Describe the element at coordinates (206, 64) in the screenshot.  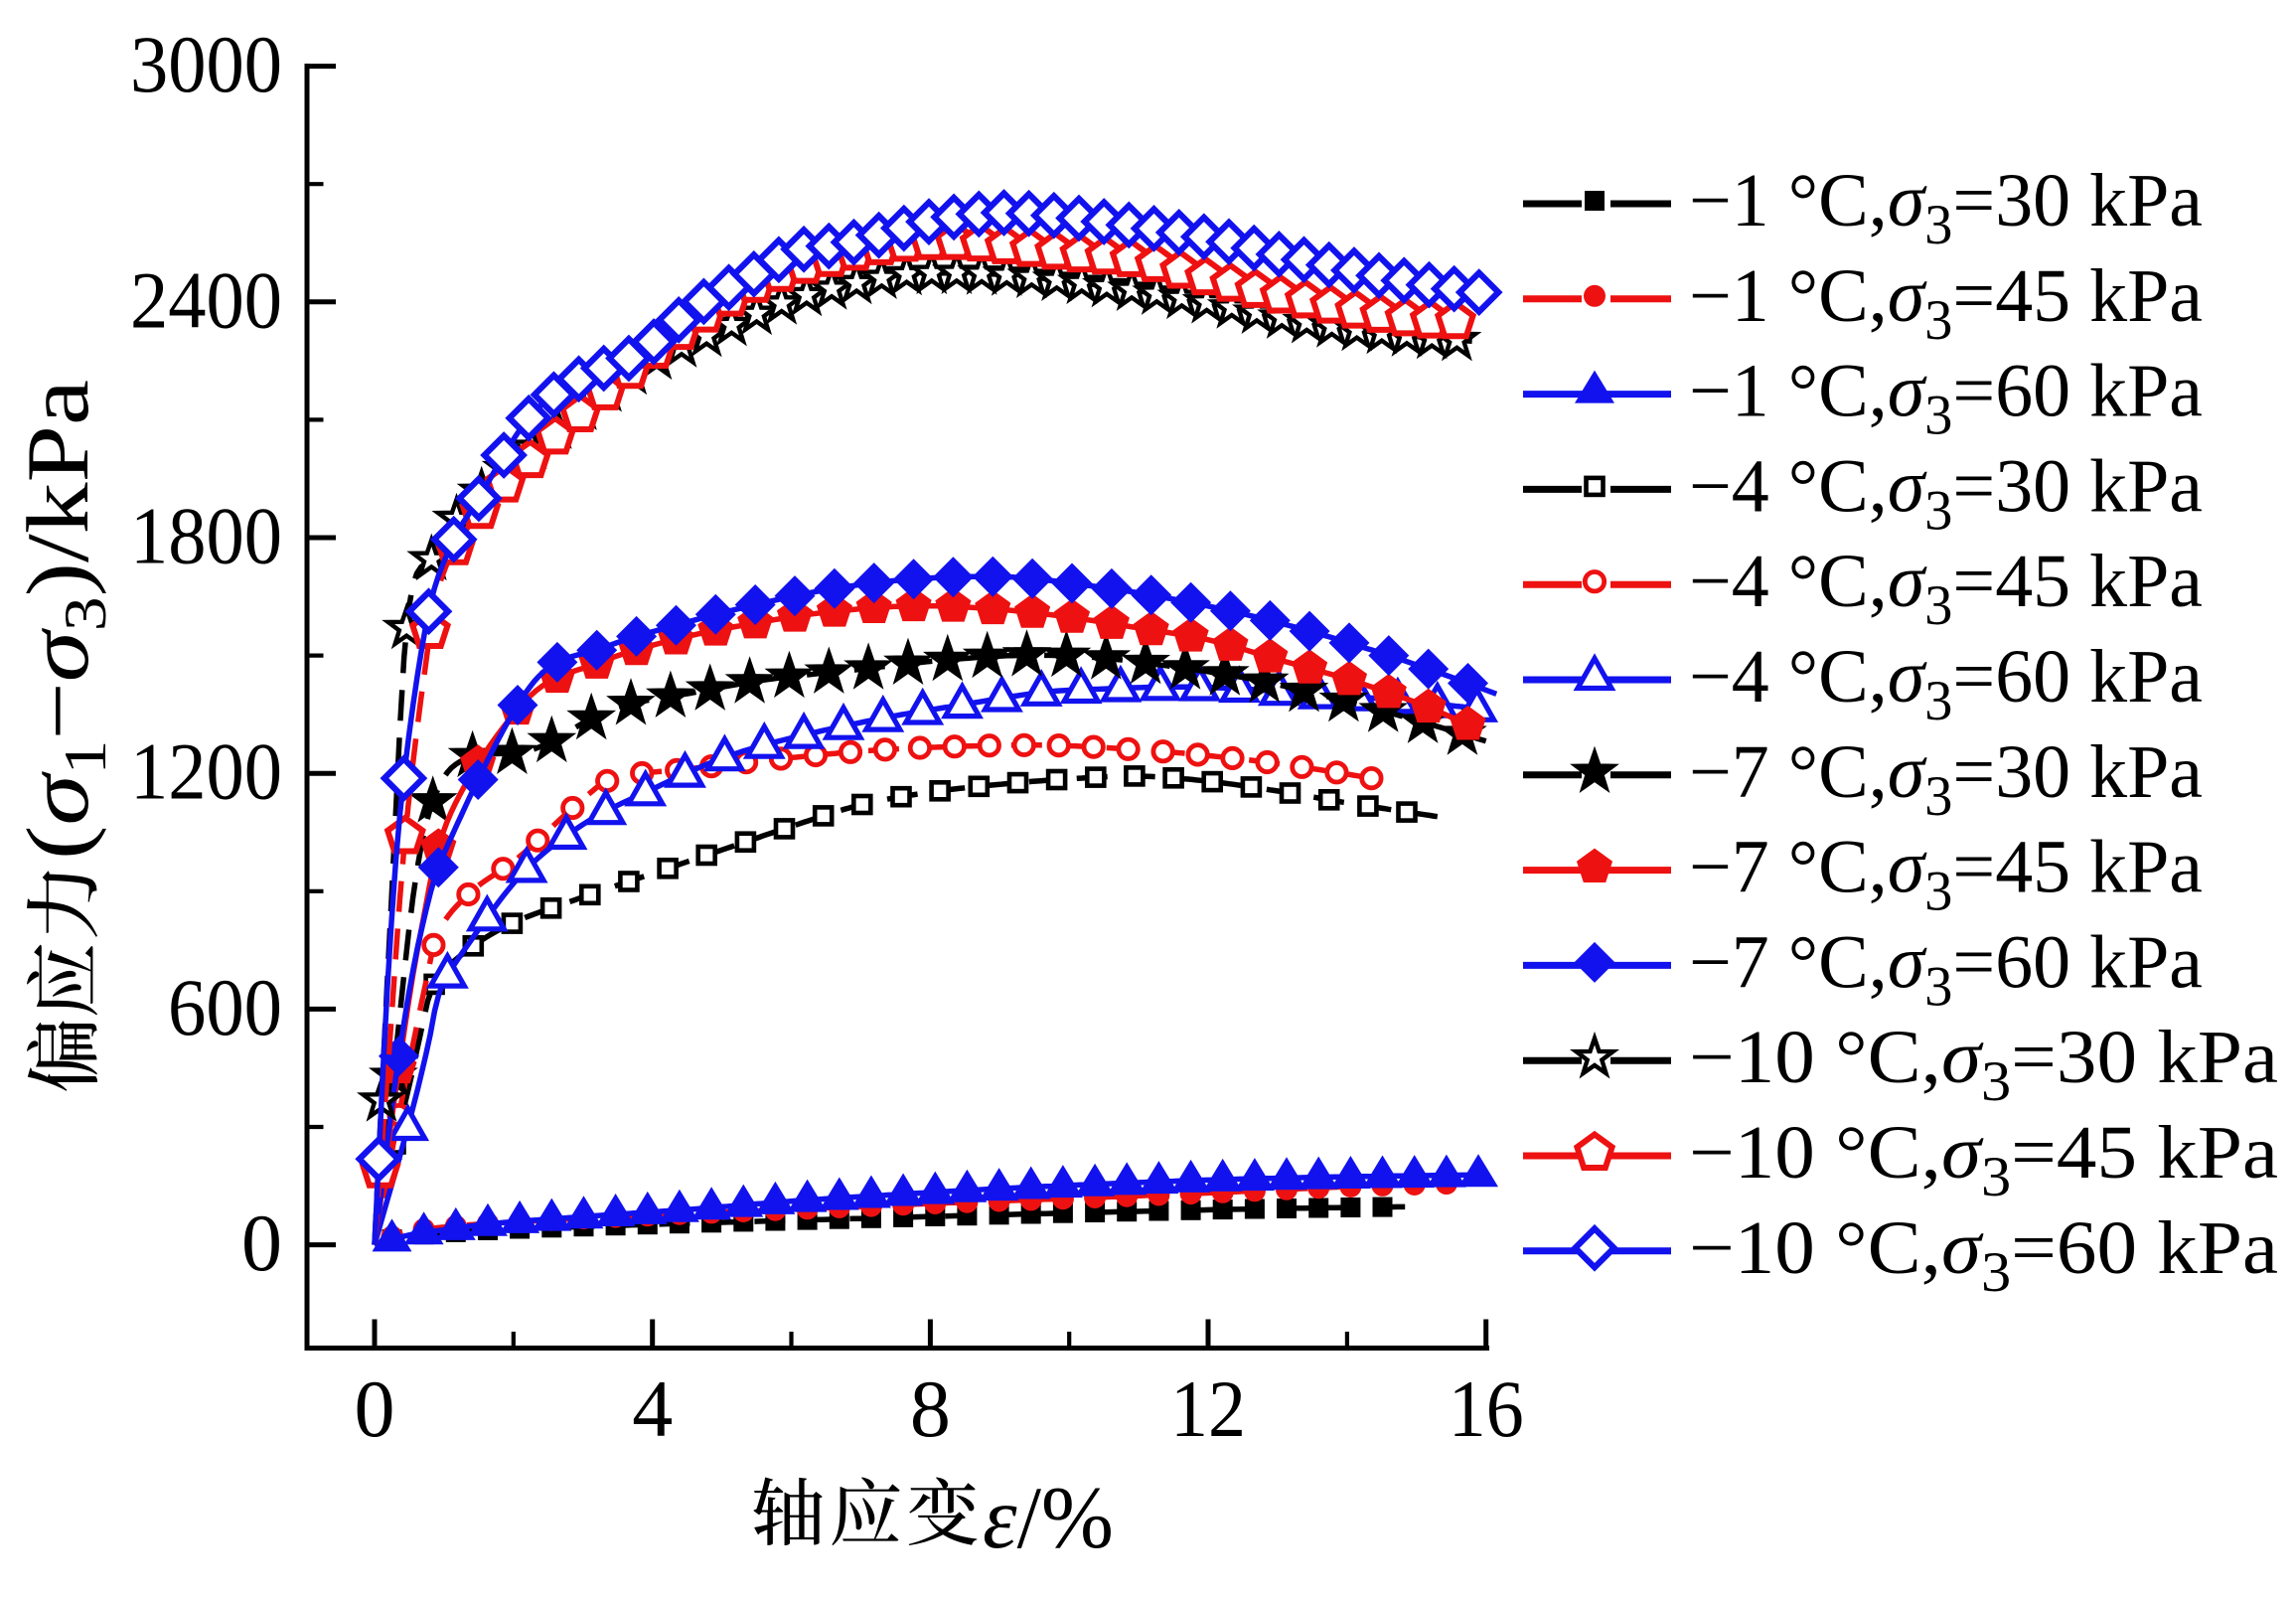
I see `svg-text: 3000` at that location.